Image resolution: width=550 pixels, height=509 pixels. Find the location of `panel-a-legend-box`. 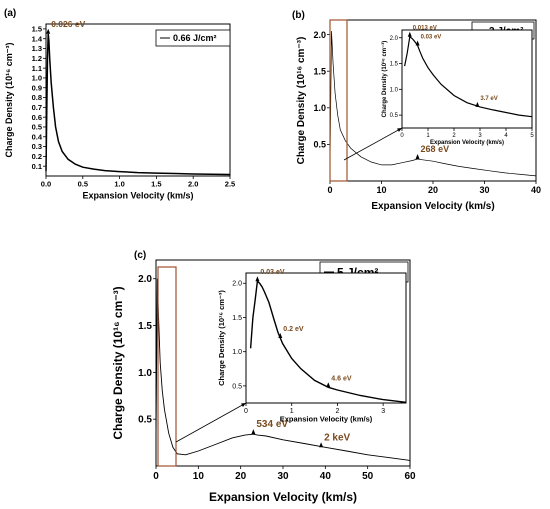

panel-a-legend-box is located at coordinates (193, 38).